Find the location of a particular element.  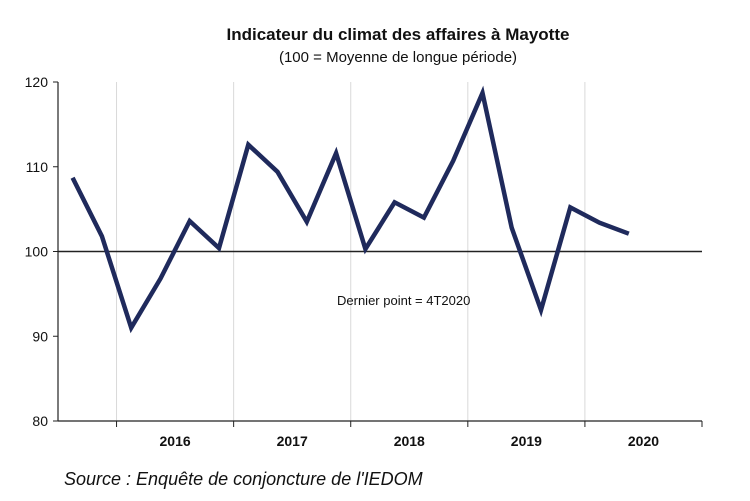

y-axis-ticks: 80 90 100 110 120 is located at coordinates (37, 251).